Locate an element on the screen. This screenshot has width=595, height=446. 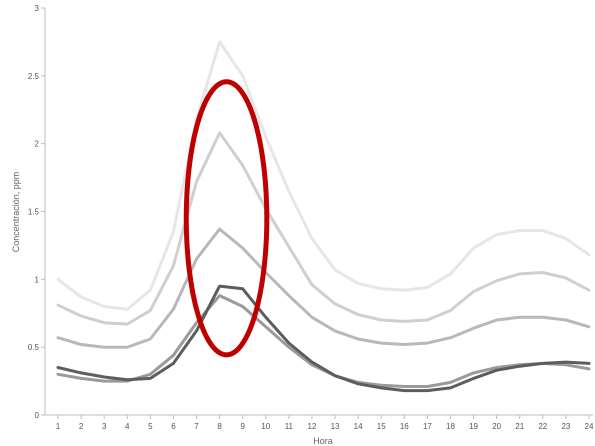
y-tick-label: 2 is located at coordinates (37, 144).